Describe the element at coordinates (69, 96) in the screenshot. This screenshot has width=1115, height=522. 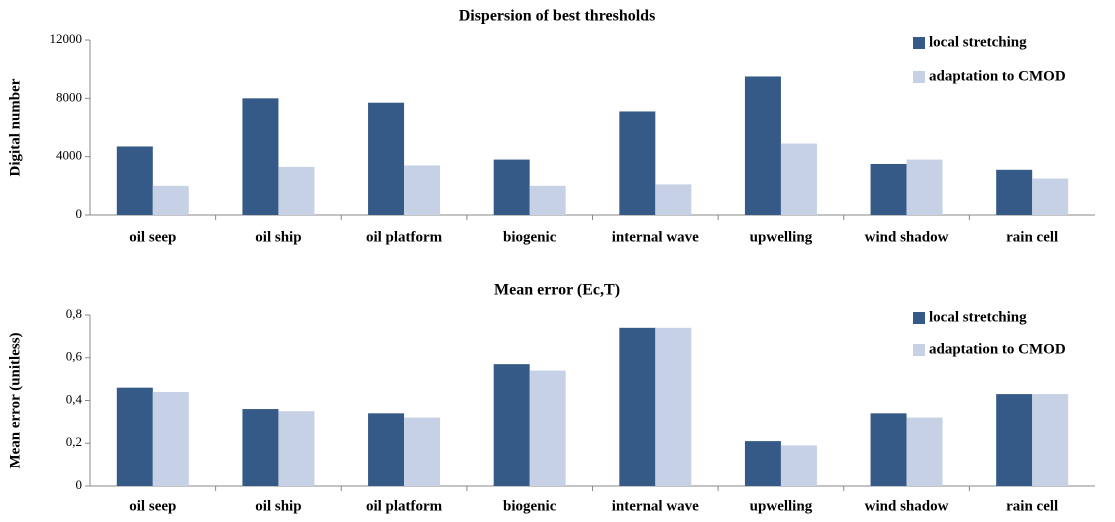
I see `y-tick-label: 8000` at that location.